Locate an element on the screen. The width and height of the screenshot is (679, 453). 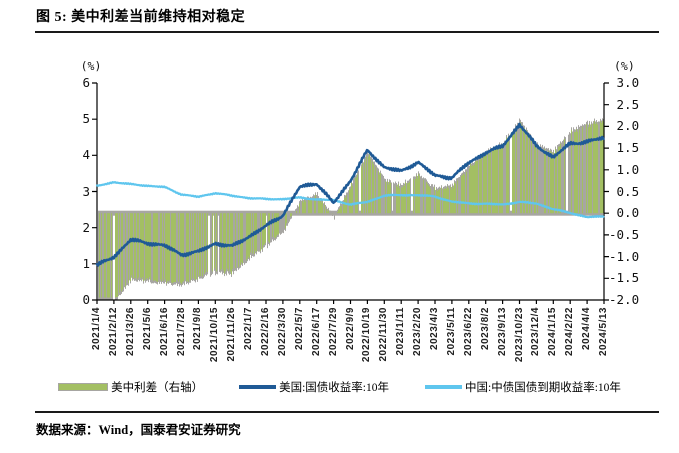
x-axis-tick-label: 2021/6/16 is located at coordinates (164, 331).